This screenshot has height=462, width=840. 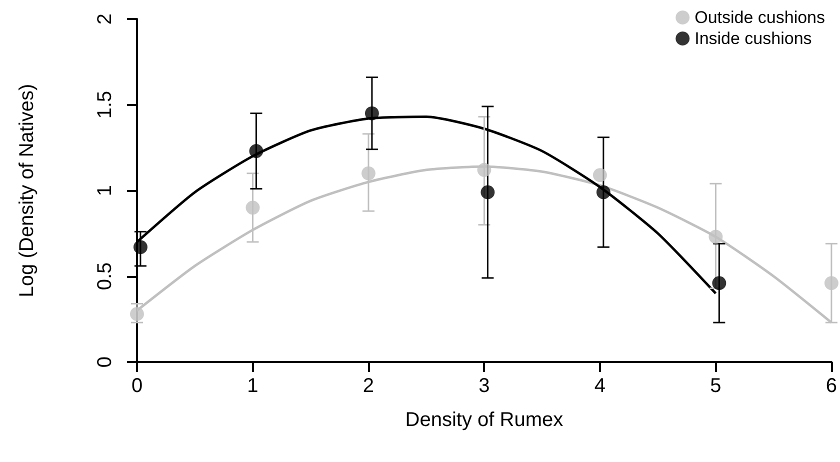 I want to click on legend-label: Inside cushions, so click(x=753, y=38).